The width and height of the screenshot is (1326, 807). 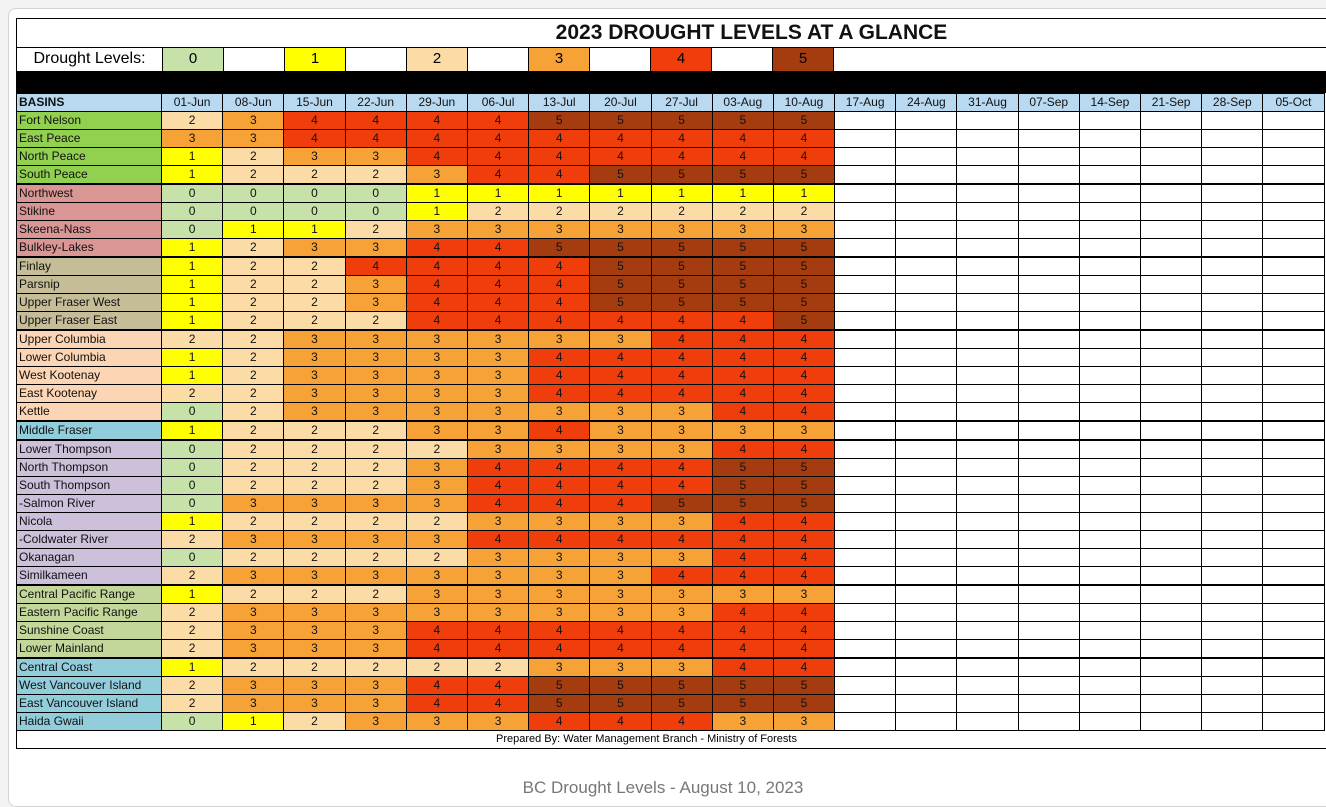 What do you see at coordinates (436, 102) in the screenshot?
I see `date-header: 29-Jun` at bounding box center [436, 102].